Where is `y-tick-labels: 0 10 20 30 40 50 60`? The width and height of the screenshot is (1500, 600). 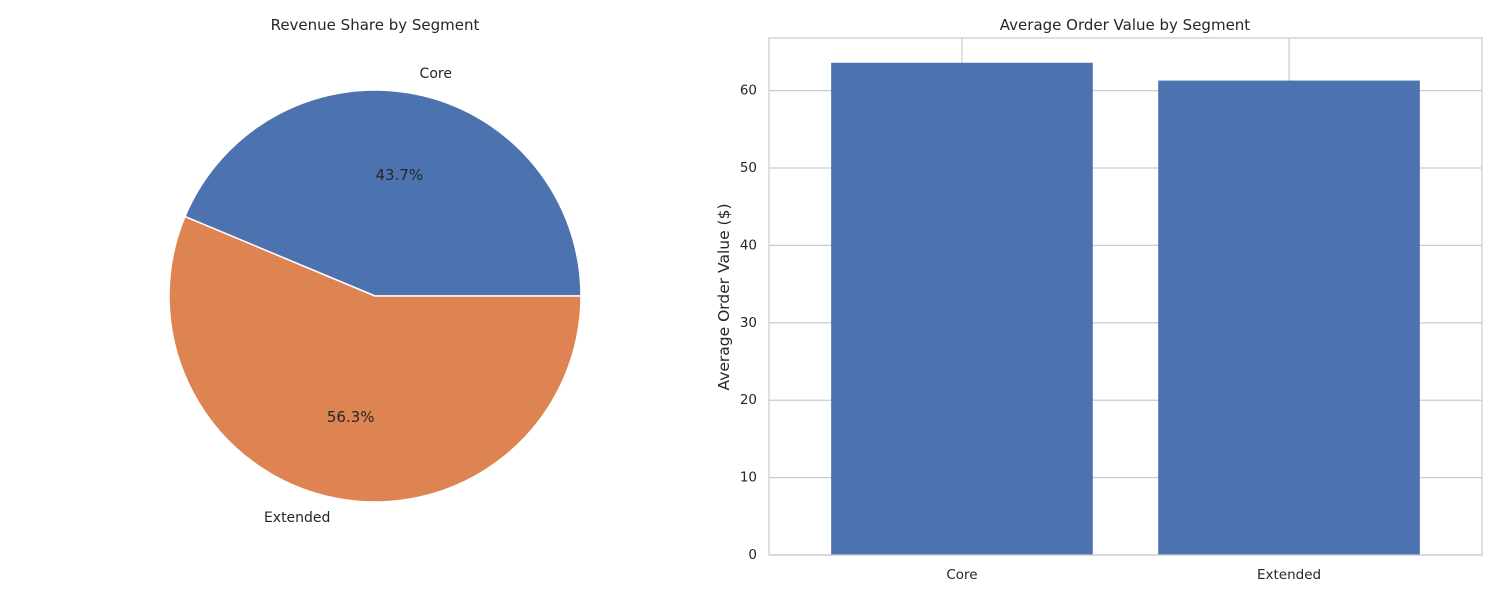
y-tick-labels: 0 10 20 30 40 50 60 is located at coordinates (748, 323).